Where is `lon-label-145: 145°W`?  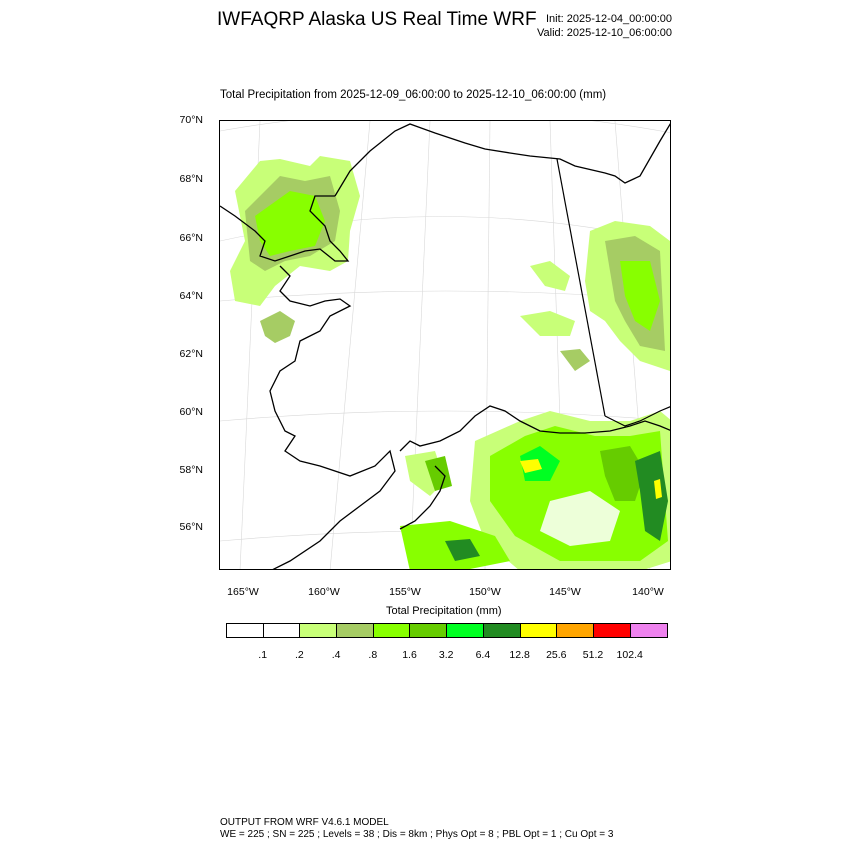
lon-label-145: 145°W is located at coordinates (565, 592).